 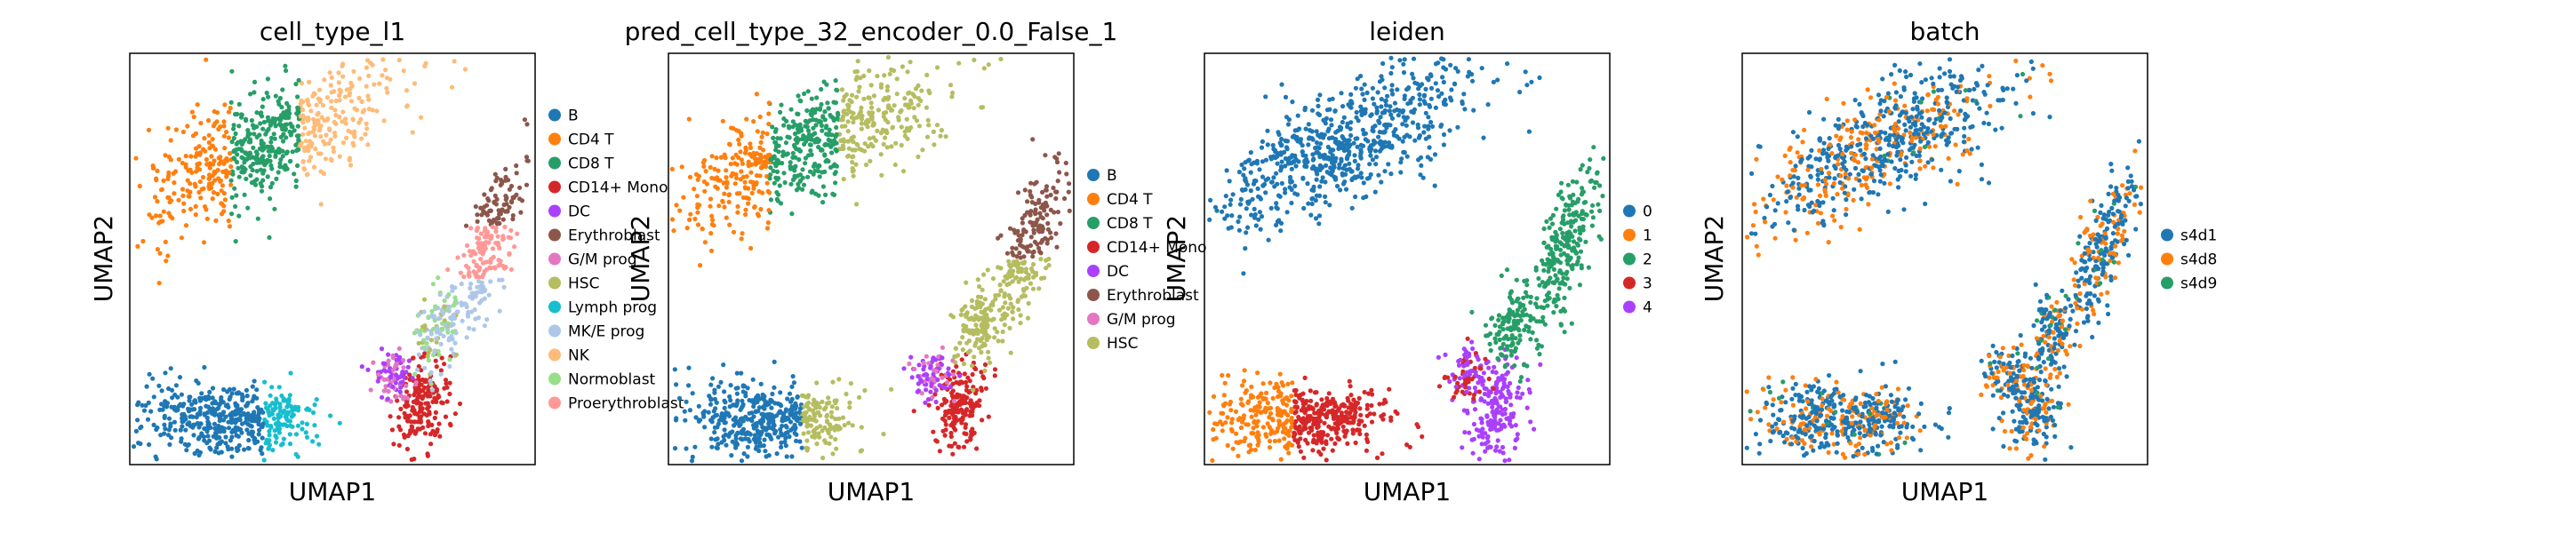 I want to click on legend-marker, so click(x=554, y=307).